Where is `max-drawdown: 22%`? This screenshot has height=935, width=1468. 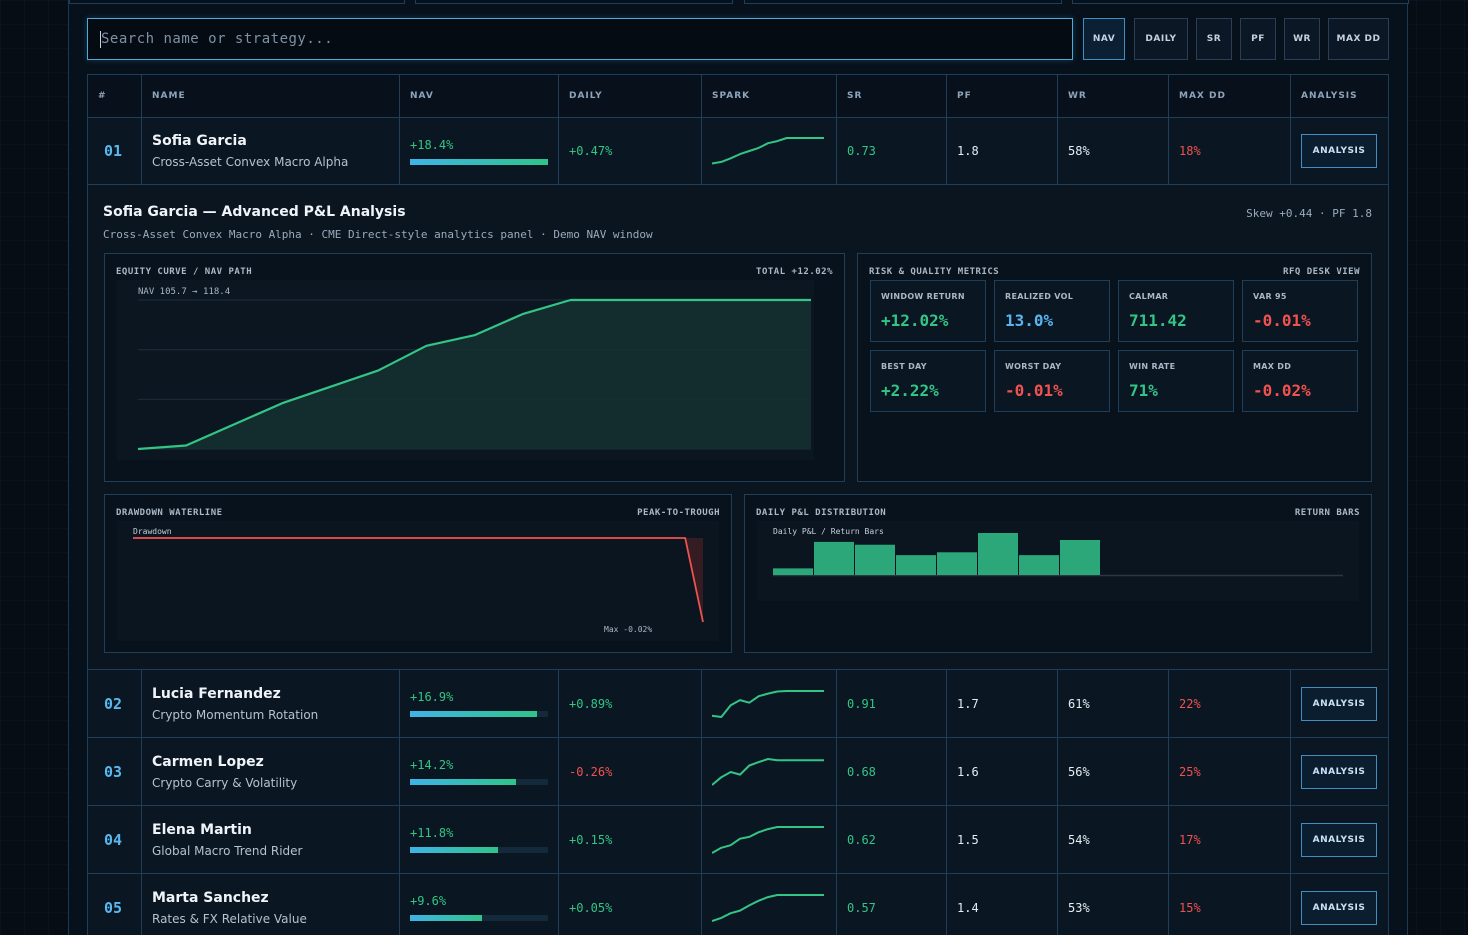 max-drawdown: 22% is located at coordinates (1190, 703).